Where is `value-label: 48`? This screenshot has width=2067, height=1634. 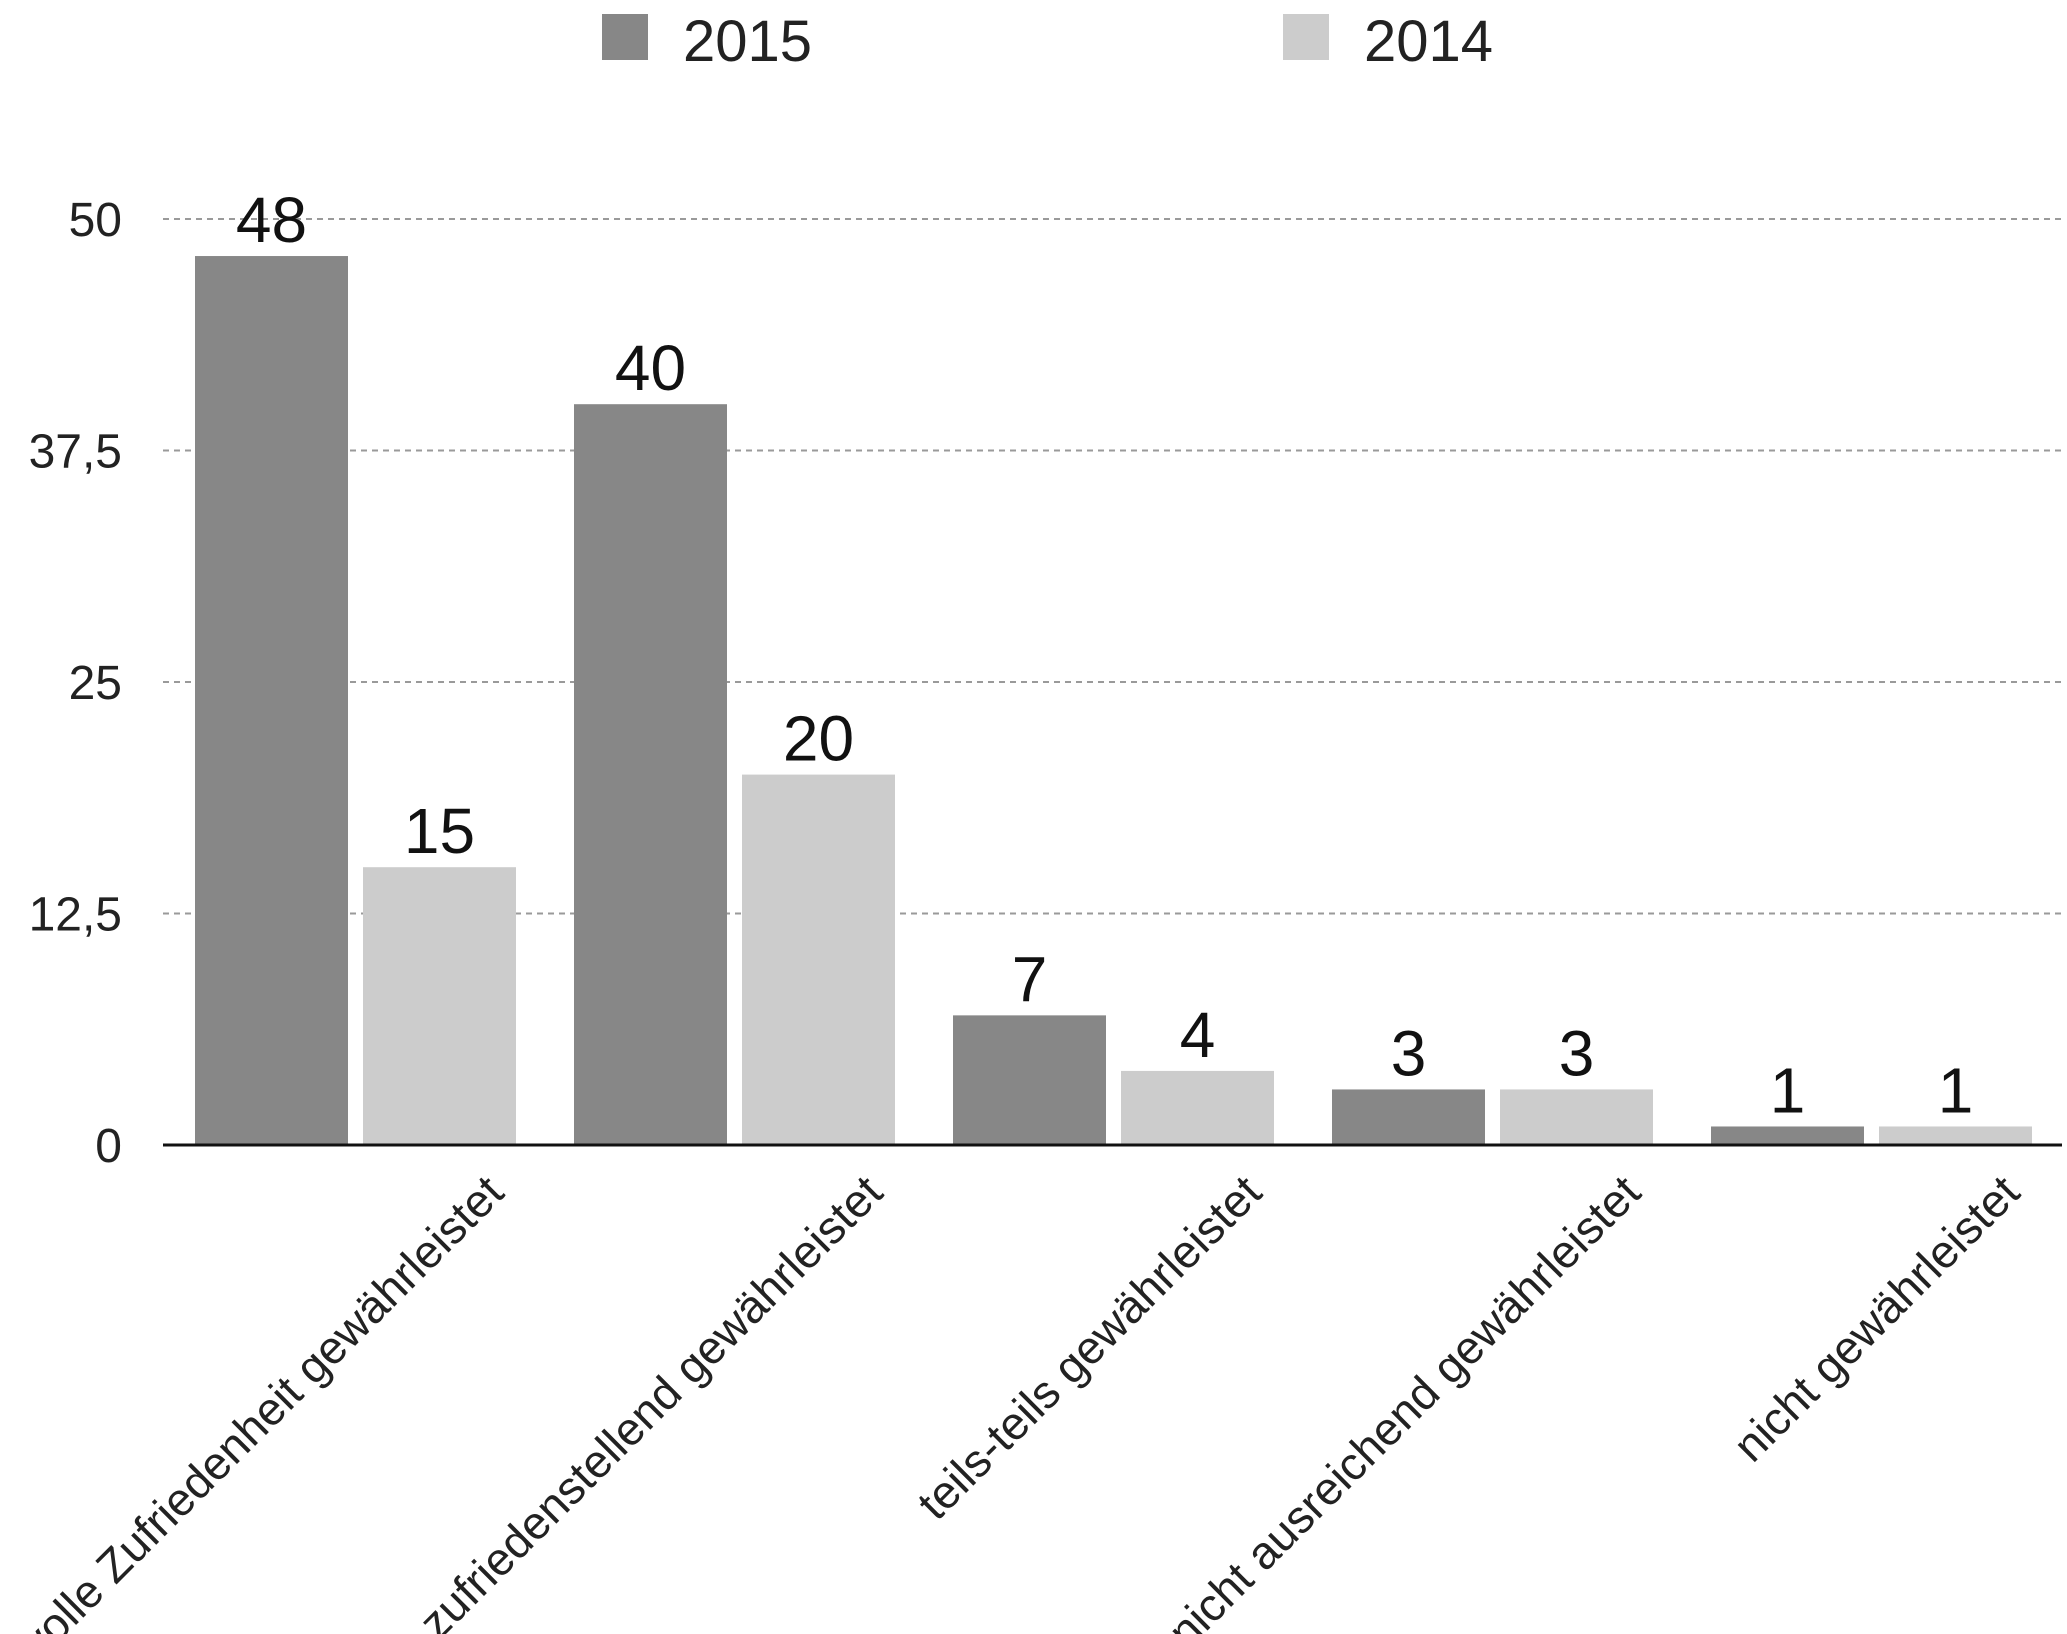
value-label: 48 is located at coordinates (271, 220).